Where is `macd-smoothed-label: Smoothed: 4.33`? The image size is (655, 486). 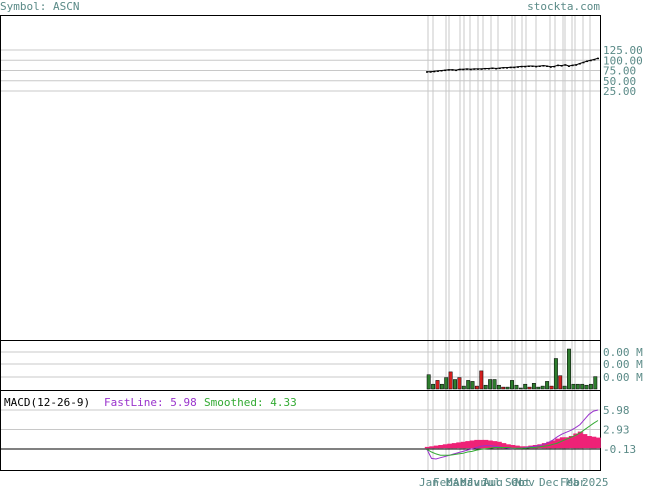
macd-smoothed-label: Smoothed: 4.33 is located at coordinates (250, 402).